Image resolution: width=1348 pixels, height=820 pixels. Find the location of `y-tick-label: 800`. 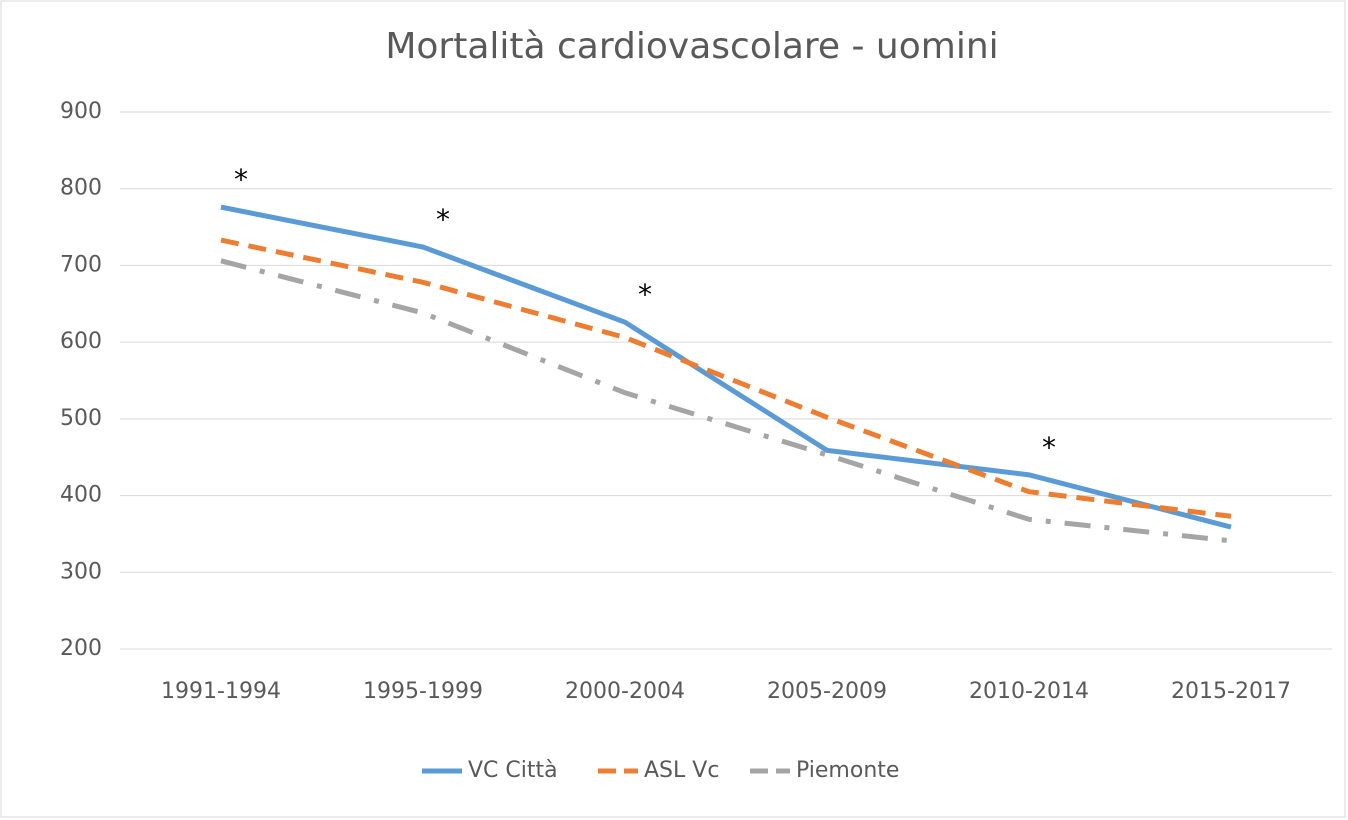

y-tick-label: 800 is located at coordinates (81, 188).